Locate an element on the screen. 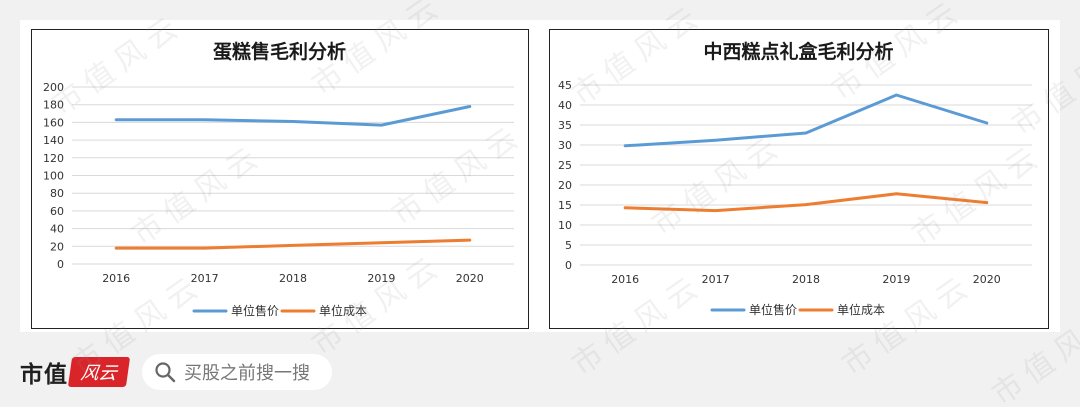  search-box: 买股之前搜一搜 is located at coordinates (237, 372).